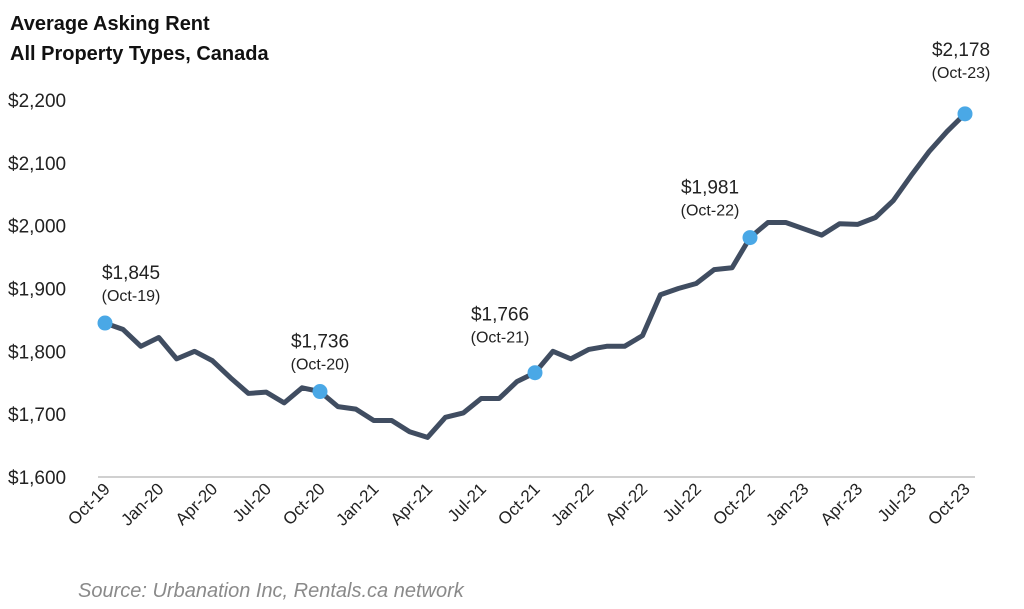  I want to click on y-tick-label: $2,100, so click(37, 164).